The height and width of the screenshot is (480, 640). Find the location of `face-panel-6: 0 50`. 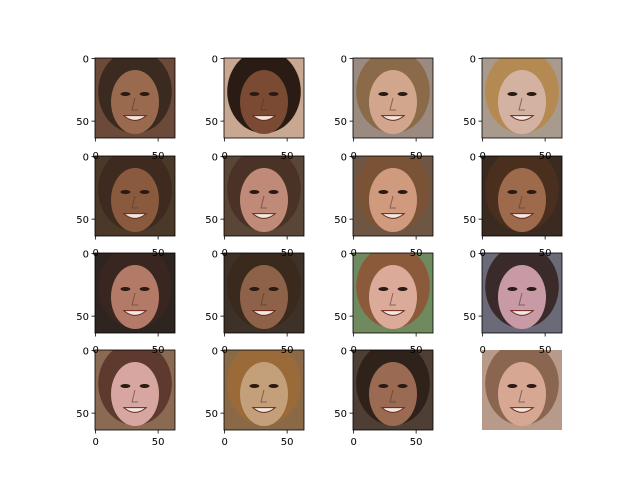

face-panel-6: 0 50 is located at coordinates (255, 196).